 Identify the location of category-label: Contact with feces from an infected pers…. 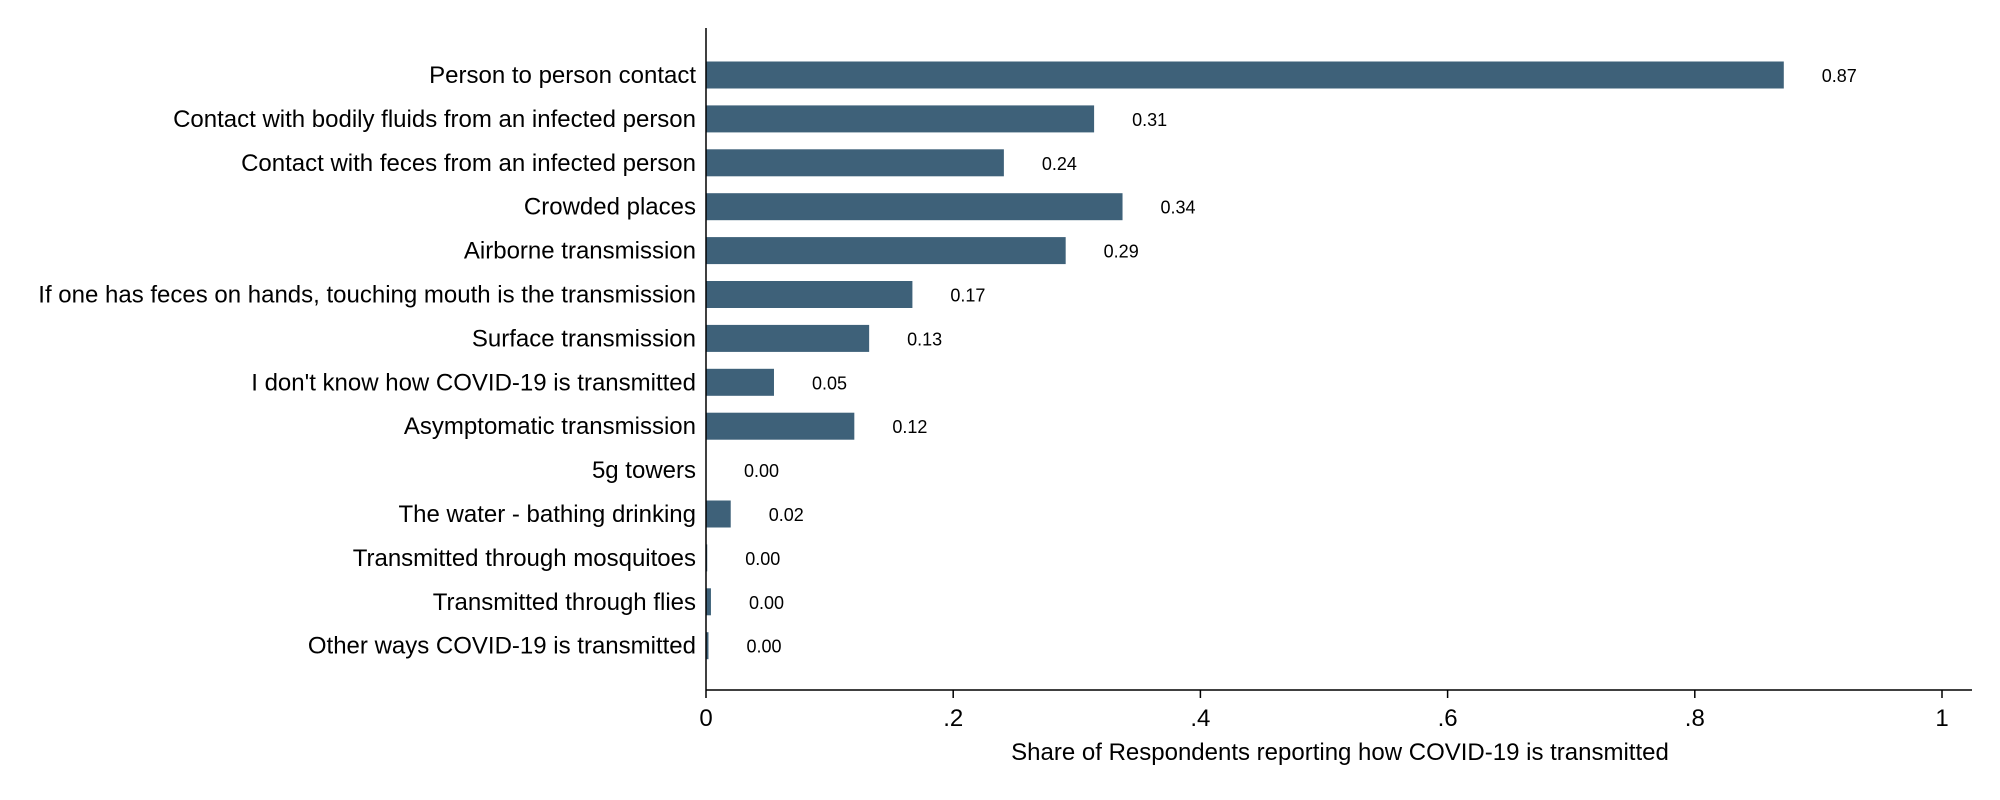
(468, 163).